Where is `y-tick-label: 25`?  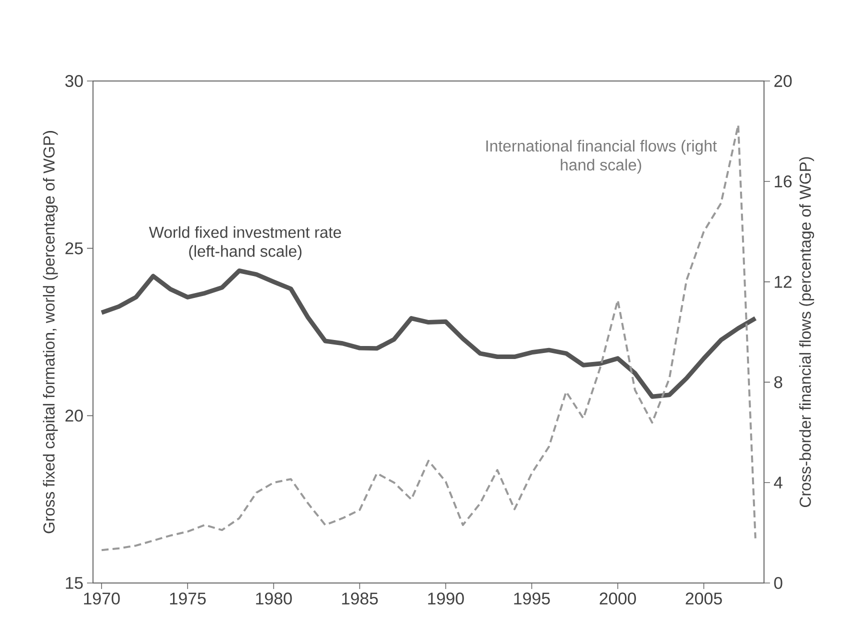
y-tick-label: 25 is located at coordinates (74, 248).